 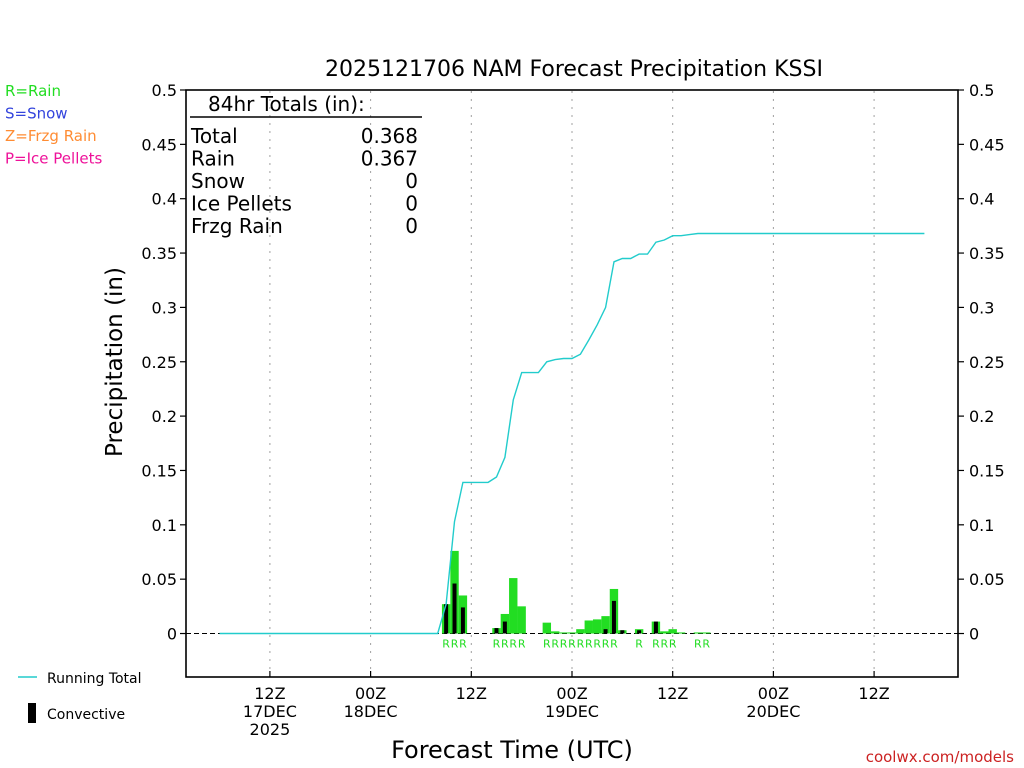 What do you see at coordinates (940, 757) in the screenshot?
I see `credit-link: coolwx.com/models` at bounding box center [940, 757].